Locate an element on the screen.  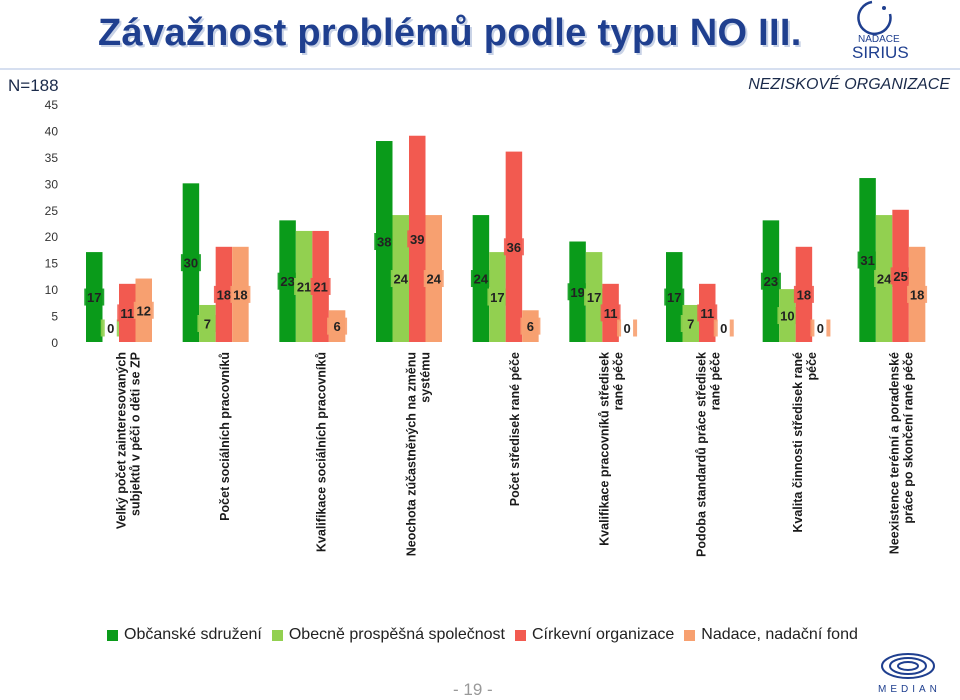
y-tick-label: 15 is located at coordinates (52, 264).